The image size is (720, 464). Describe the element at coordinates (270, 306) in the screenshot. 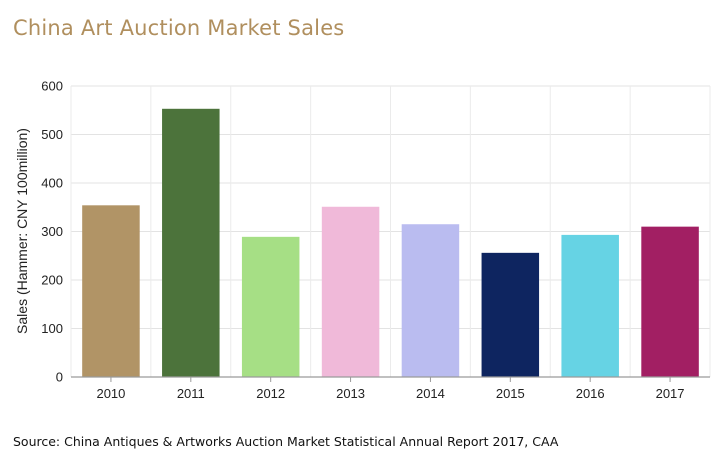

I see `bar-2012` at that location.